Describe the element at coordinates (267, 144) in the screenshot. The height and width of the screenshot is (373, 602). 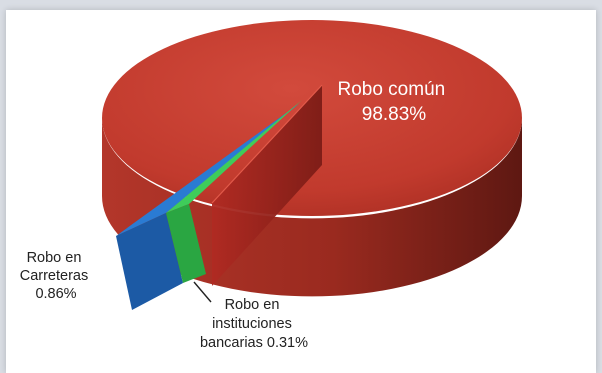
I see `slice-robo-comun-cut-edge` at that location.